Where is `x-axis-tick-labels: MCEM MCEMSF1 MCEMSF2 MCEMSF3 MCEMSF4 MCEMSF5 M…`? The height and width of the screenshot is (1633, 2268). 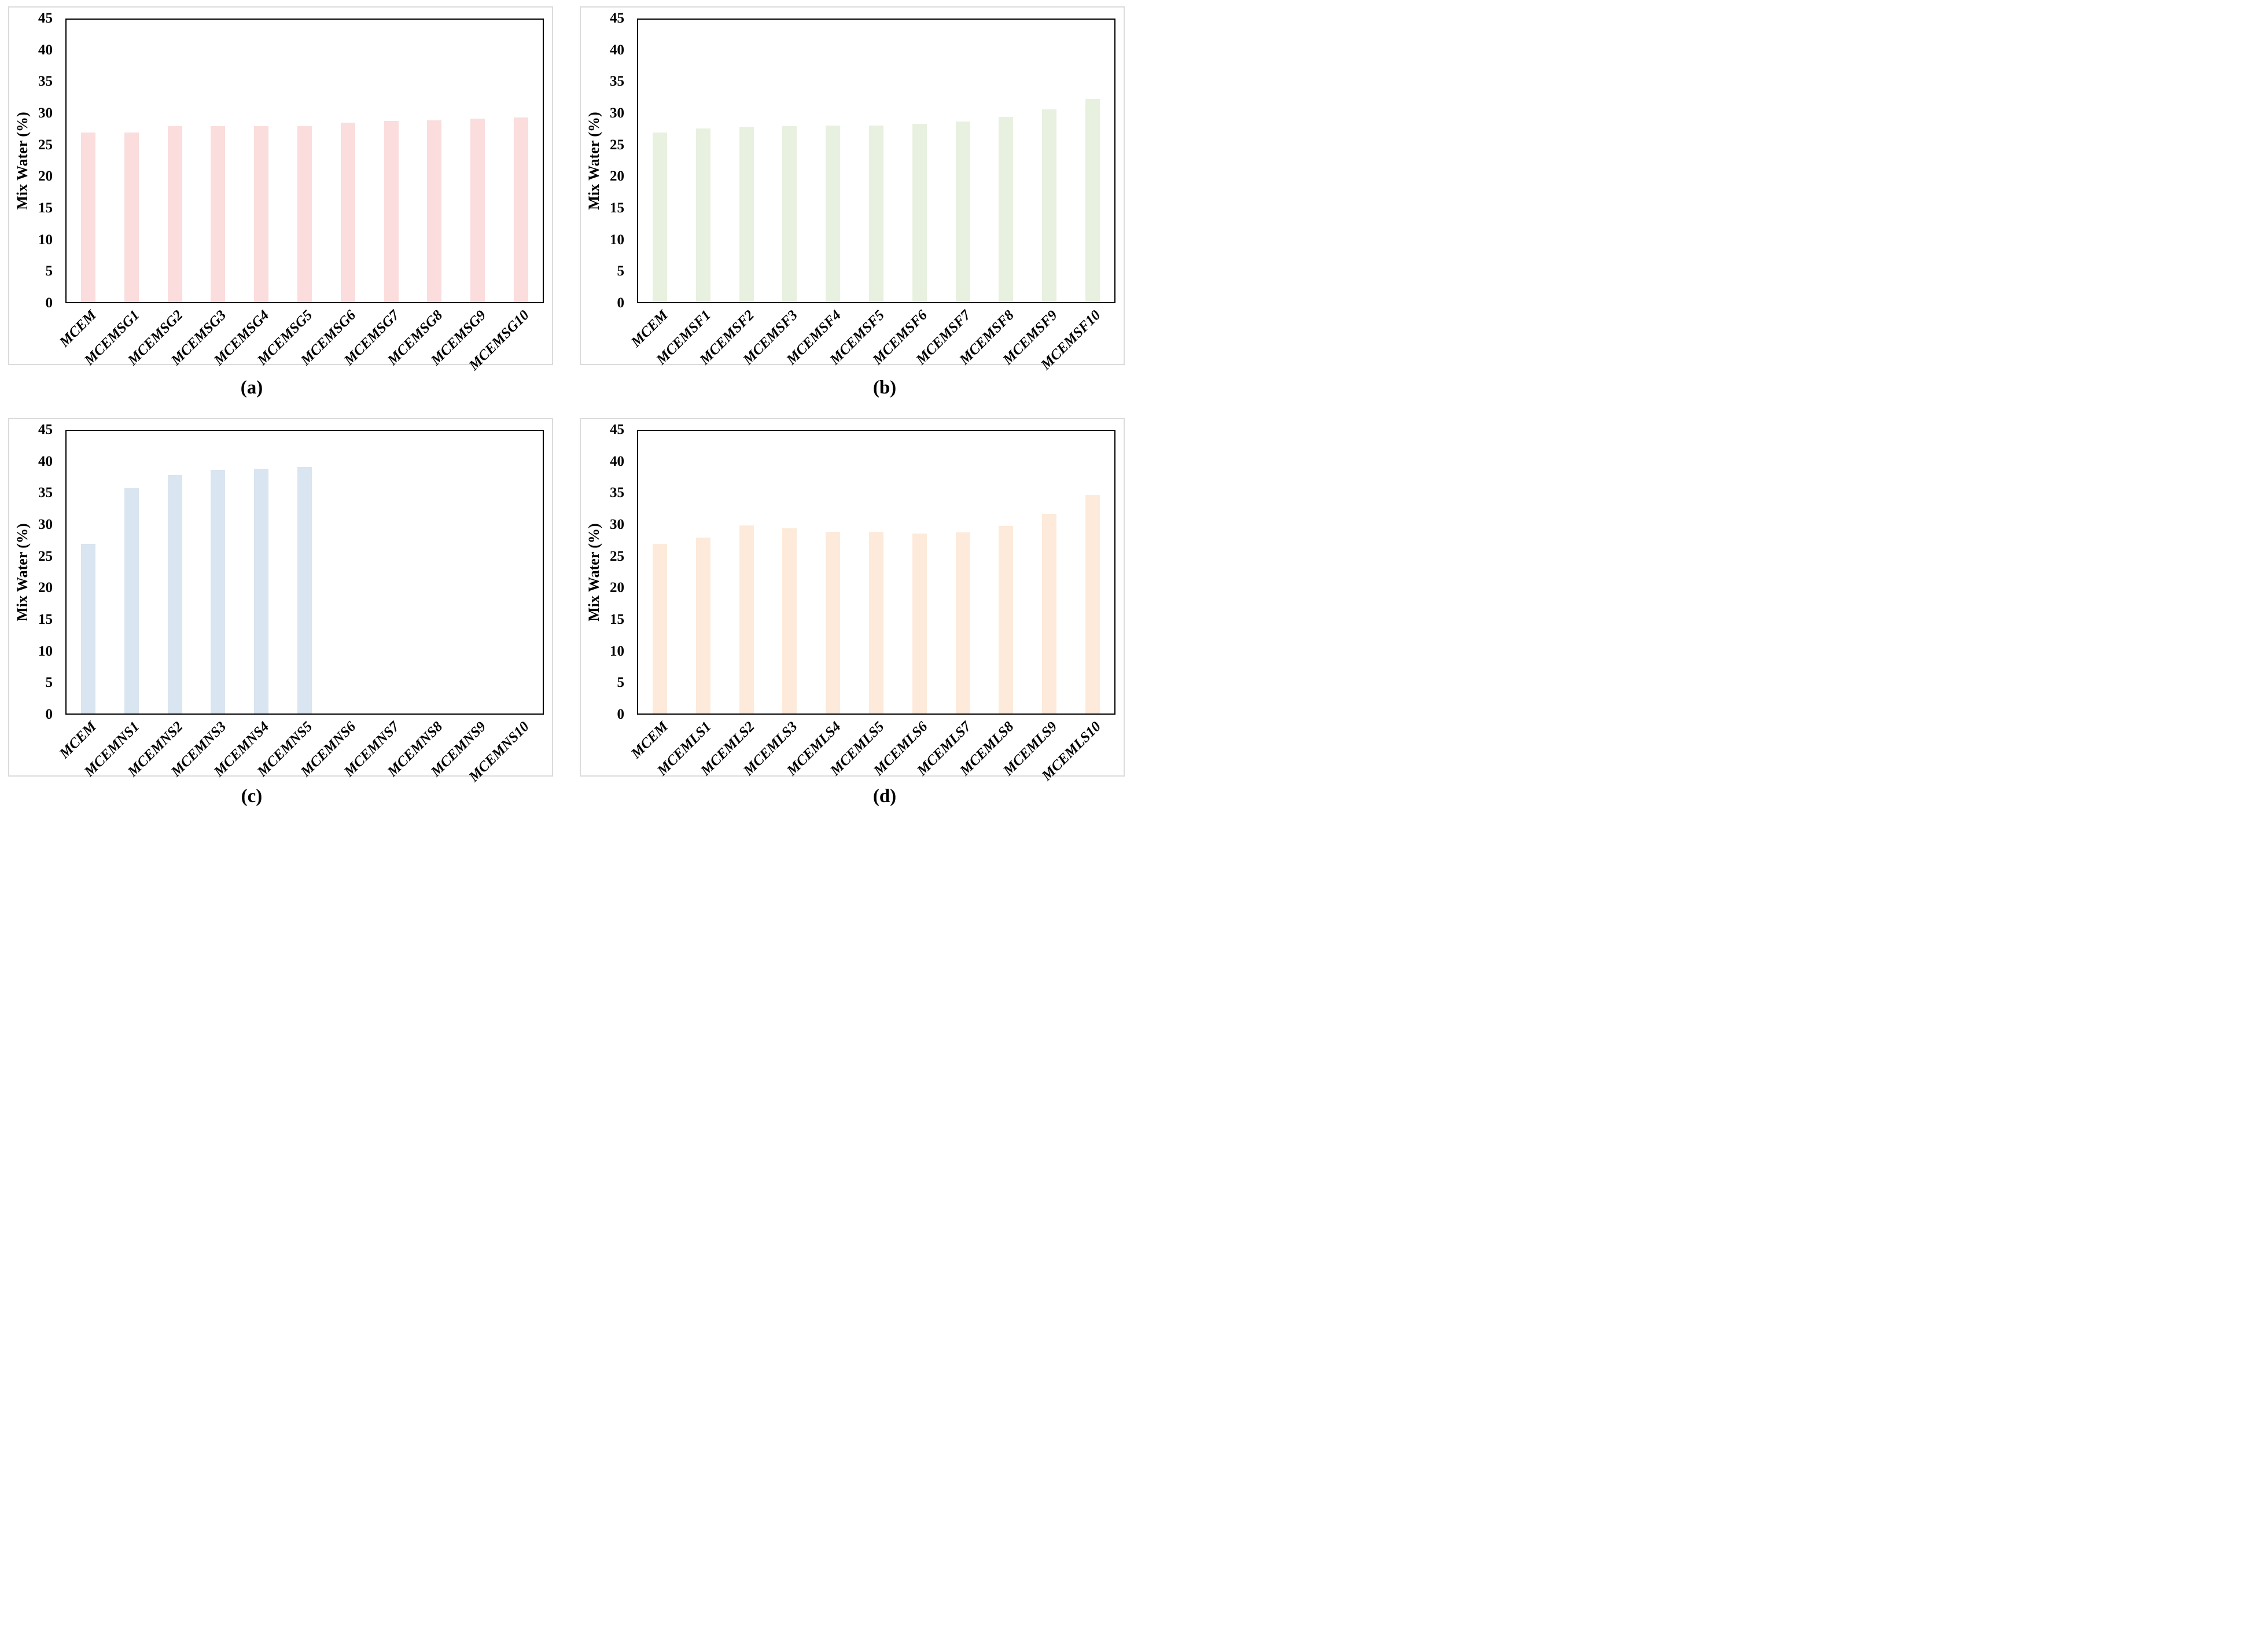
x-axis-tick-labels: MCEM MCEMSF1 MCEMSF2 MCEMSF3 MCEMSF4 MCEMSF5 M… is located at coordinates (872, 339).